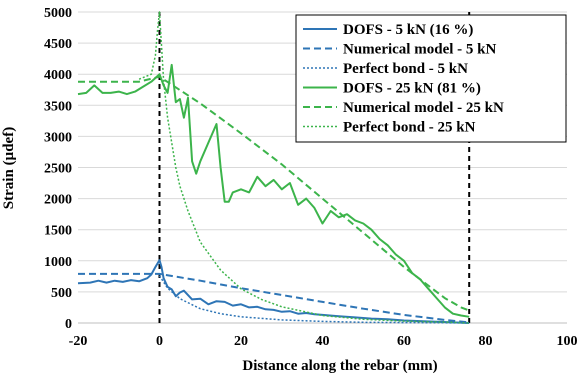  I want to click on y-tick-label: 3000, so click(58, 137).